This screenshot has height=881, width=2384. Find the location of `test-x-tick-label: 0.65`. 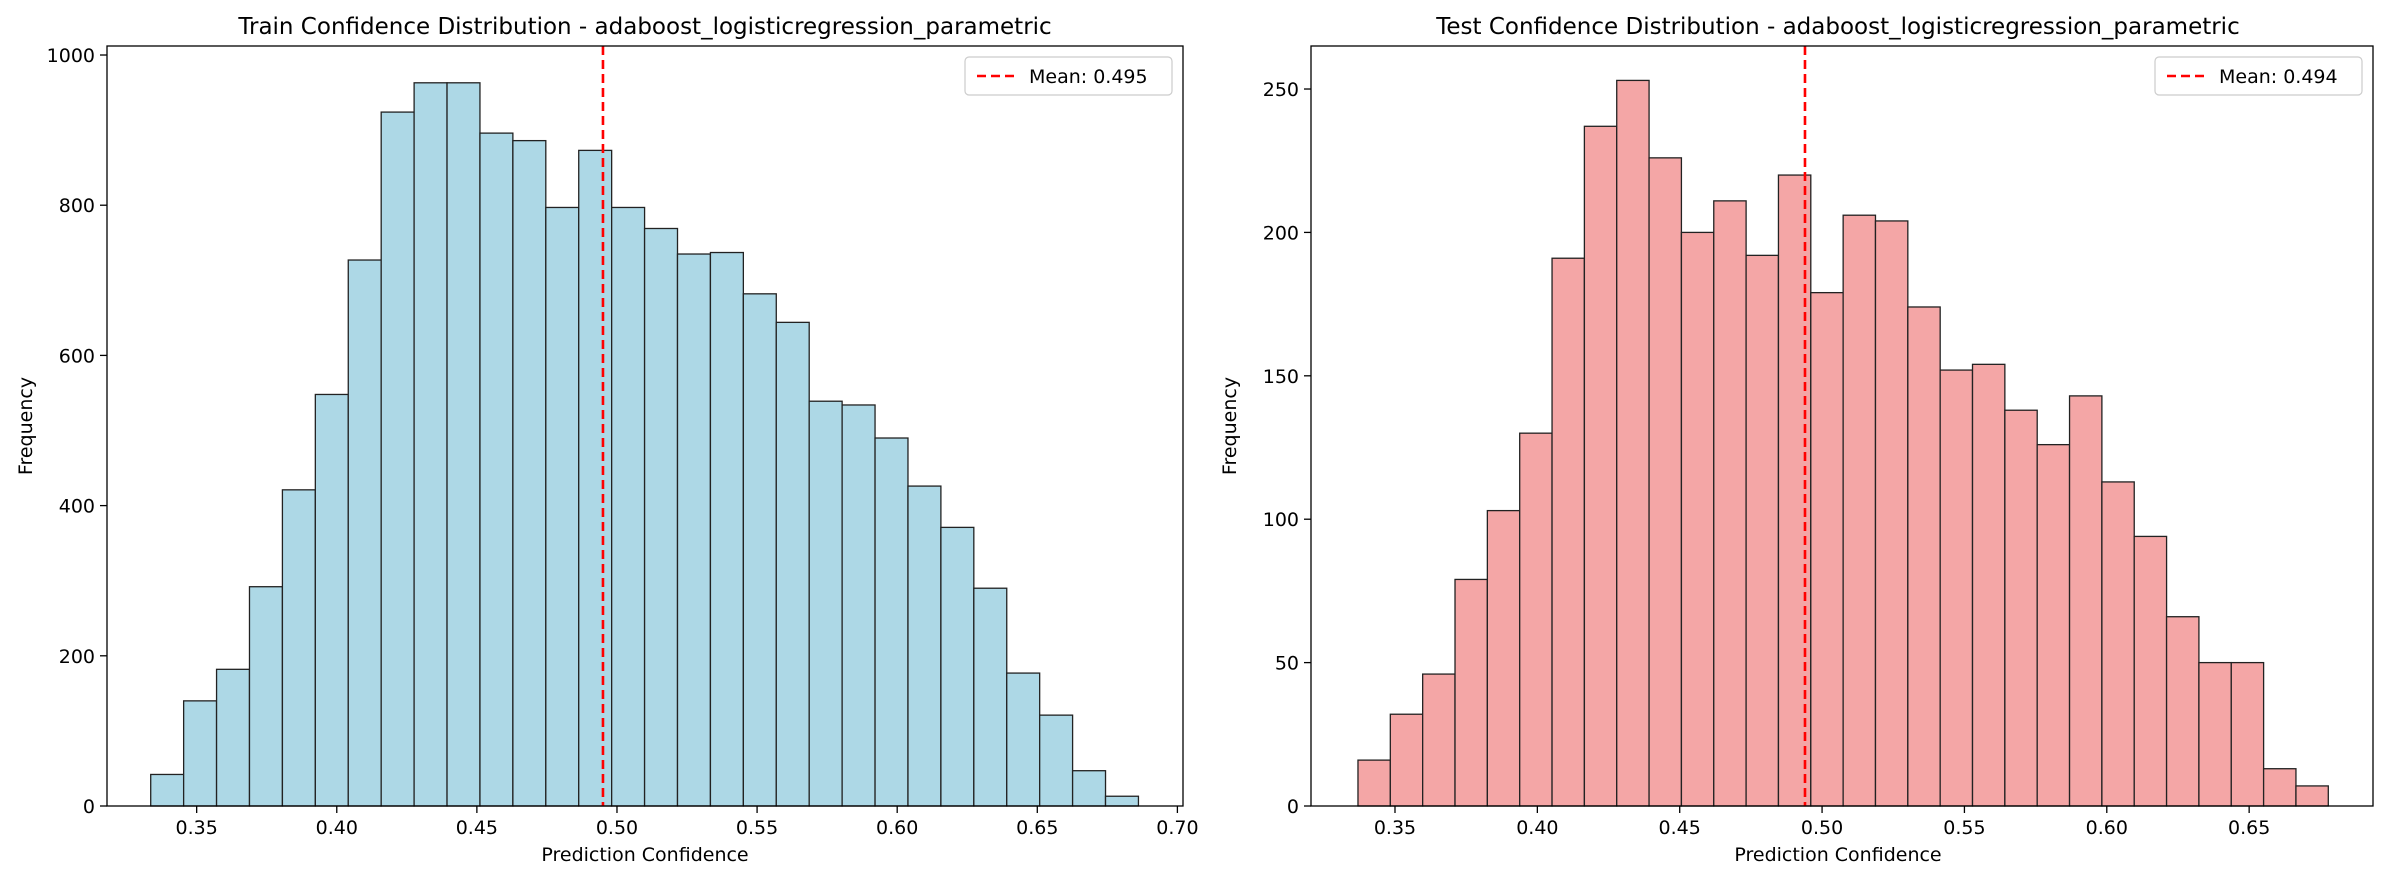

test-x-tick-label: 0.65 is located at coordinates (2249, 828).